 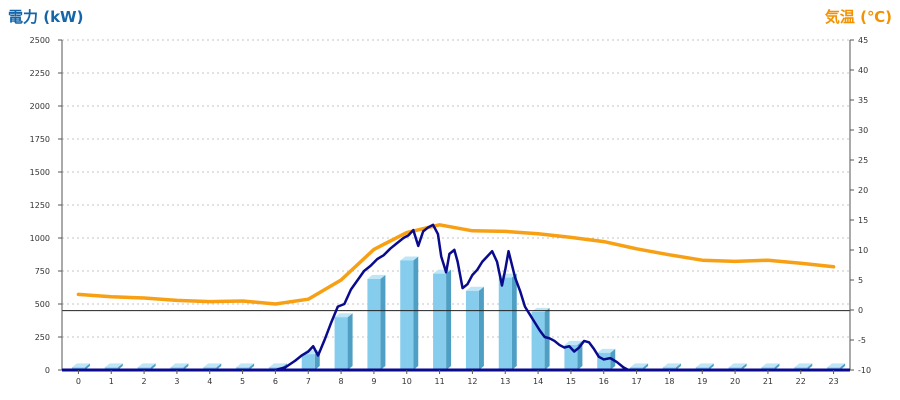 I want to click on y-left-tick-label: 2500, so click(x=40, y=40).